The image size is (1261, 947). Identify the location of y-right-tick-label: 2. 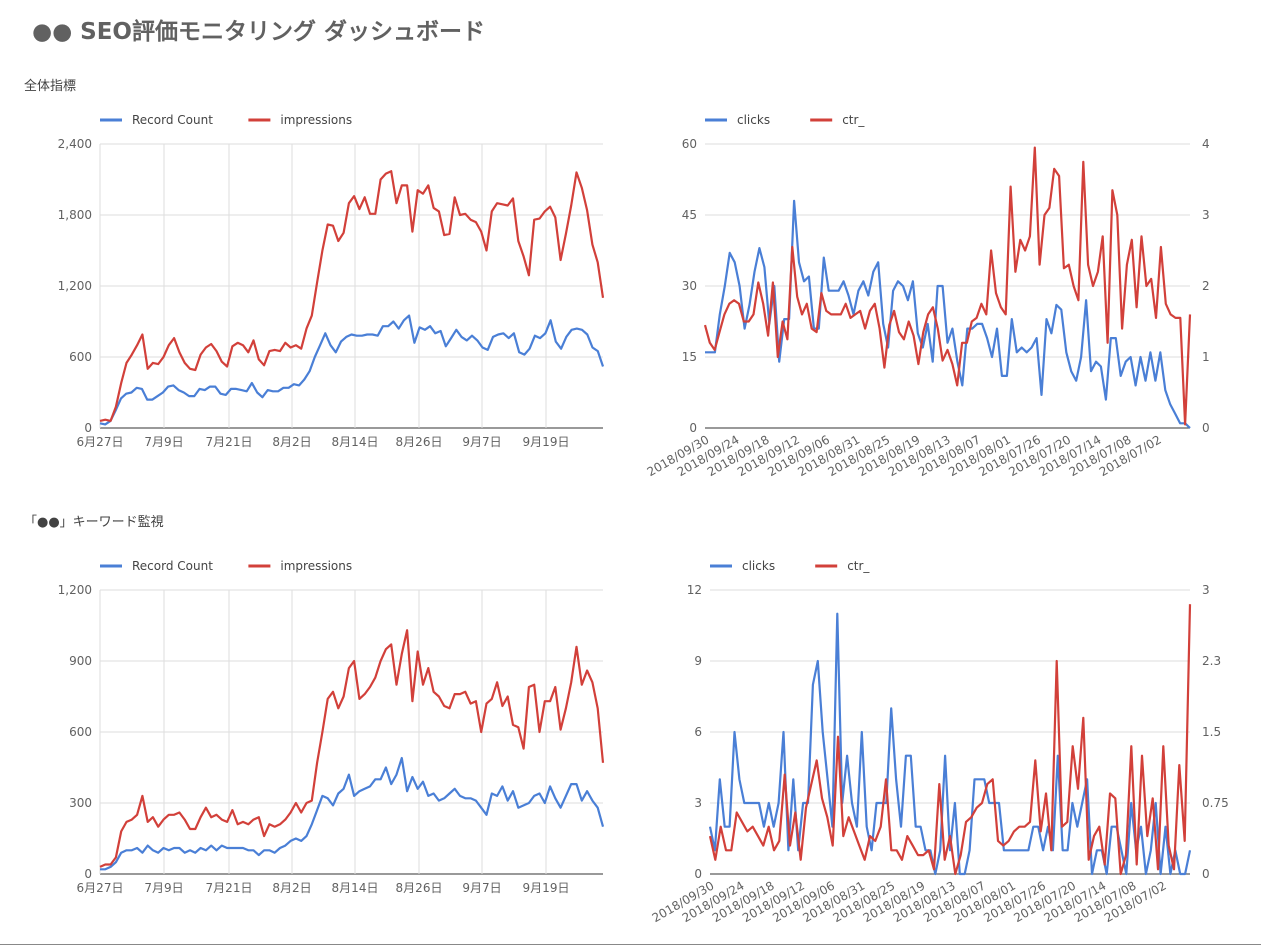
(1206, 286).